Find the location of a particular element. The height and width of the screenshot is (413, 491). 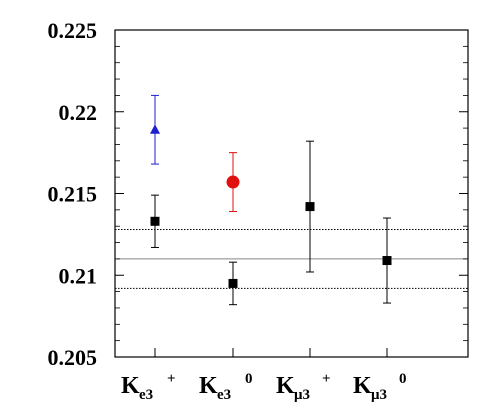

y-tick-label: 0.215 is located at coordinates (73, 194).